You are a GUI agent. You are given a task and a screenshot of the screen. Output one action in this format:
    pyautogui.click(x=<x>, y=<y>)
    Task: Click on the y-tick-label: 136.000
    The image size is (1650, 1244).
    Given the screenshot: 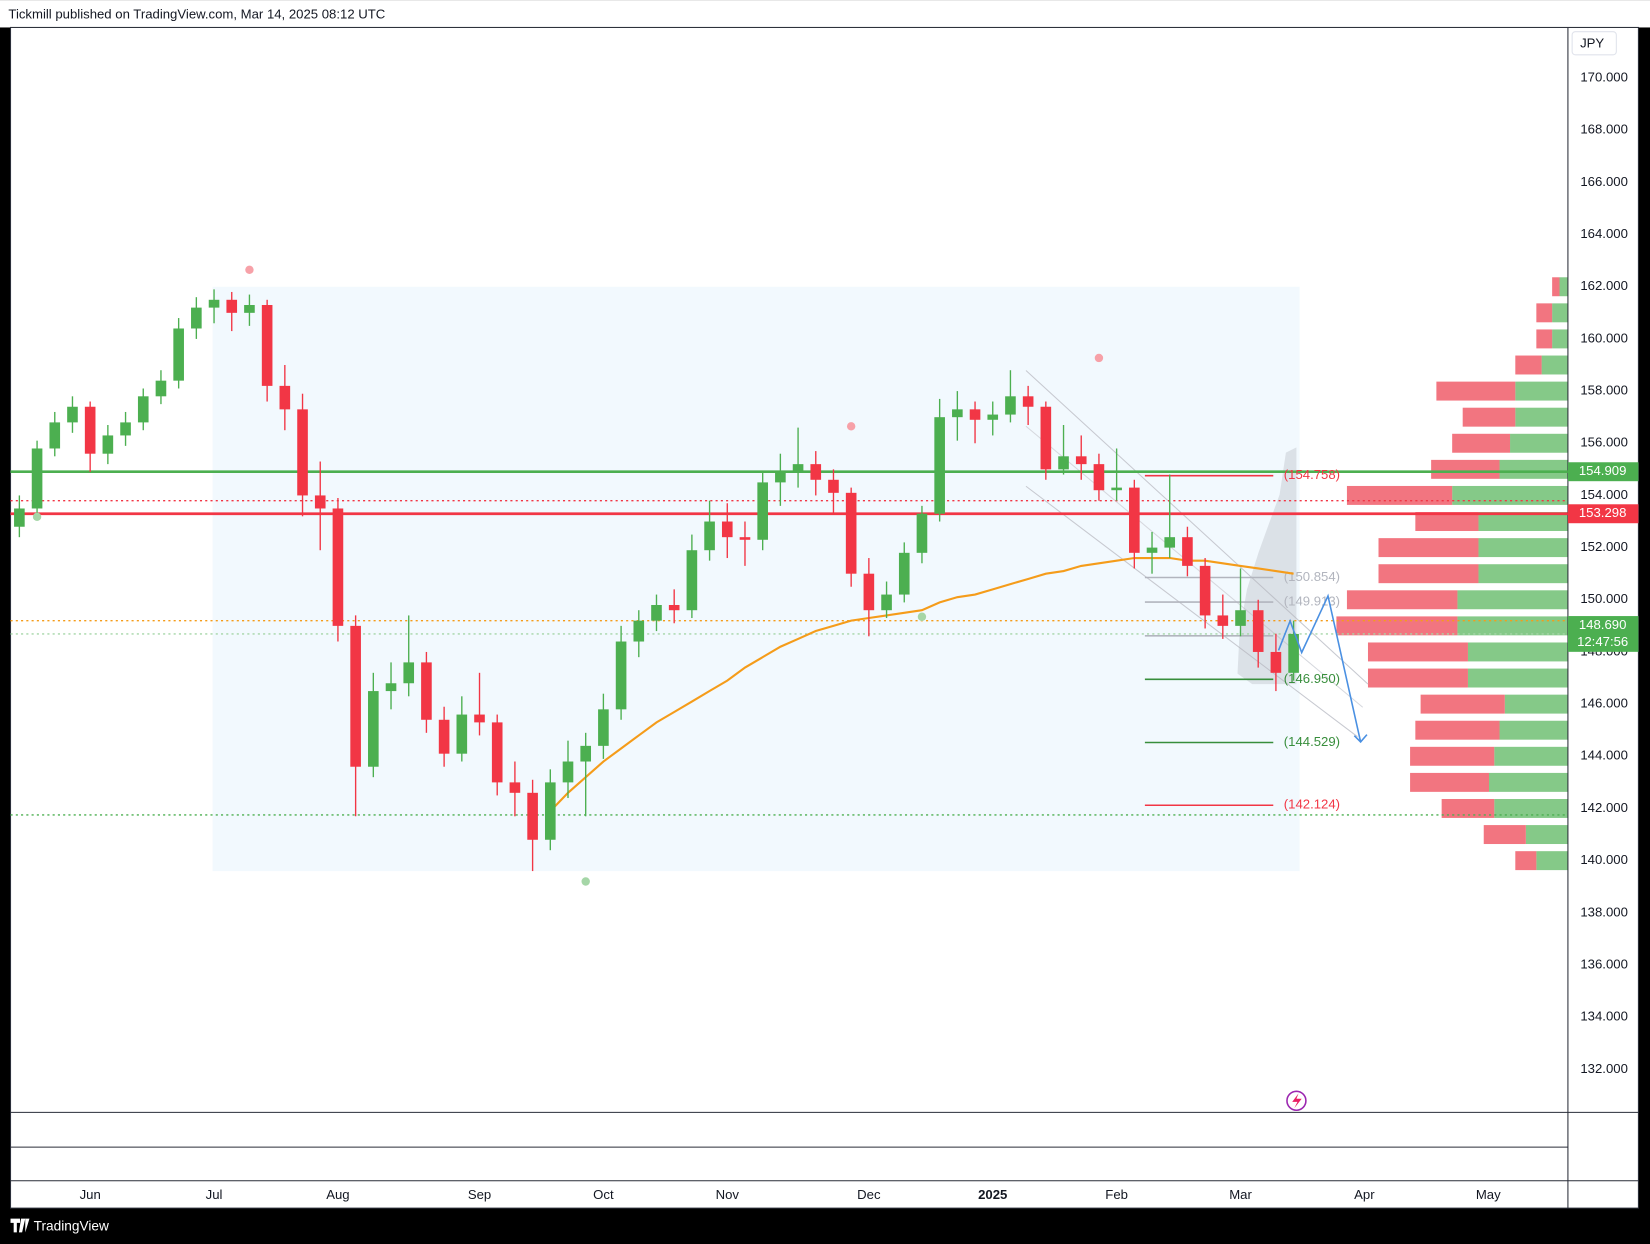 What is the action you would take?
    pyautogui.click(x=1604, y=963)
    